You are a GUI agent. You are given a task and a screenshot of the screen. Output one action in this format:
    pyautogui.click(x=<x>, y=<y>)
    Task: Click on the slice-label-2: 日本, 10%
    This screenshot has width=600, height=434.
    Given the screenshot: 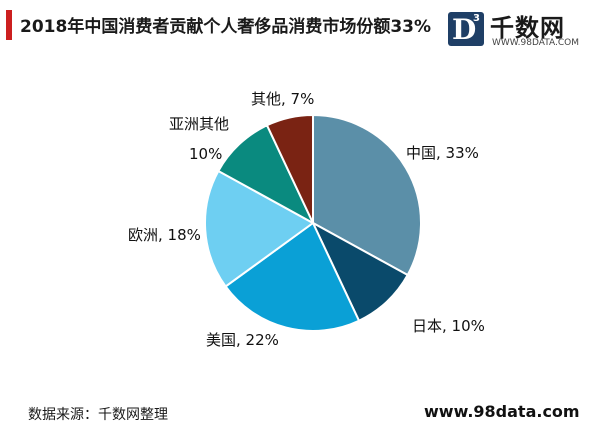 What is the action you would take?
    pyautogui.click(x=448, y=326)
    